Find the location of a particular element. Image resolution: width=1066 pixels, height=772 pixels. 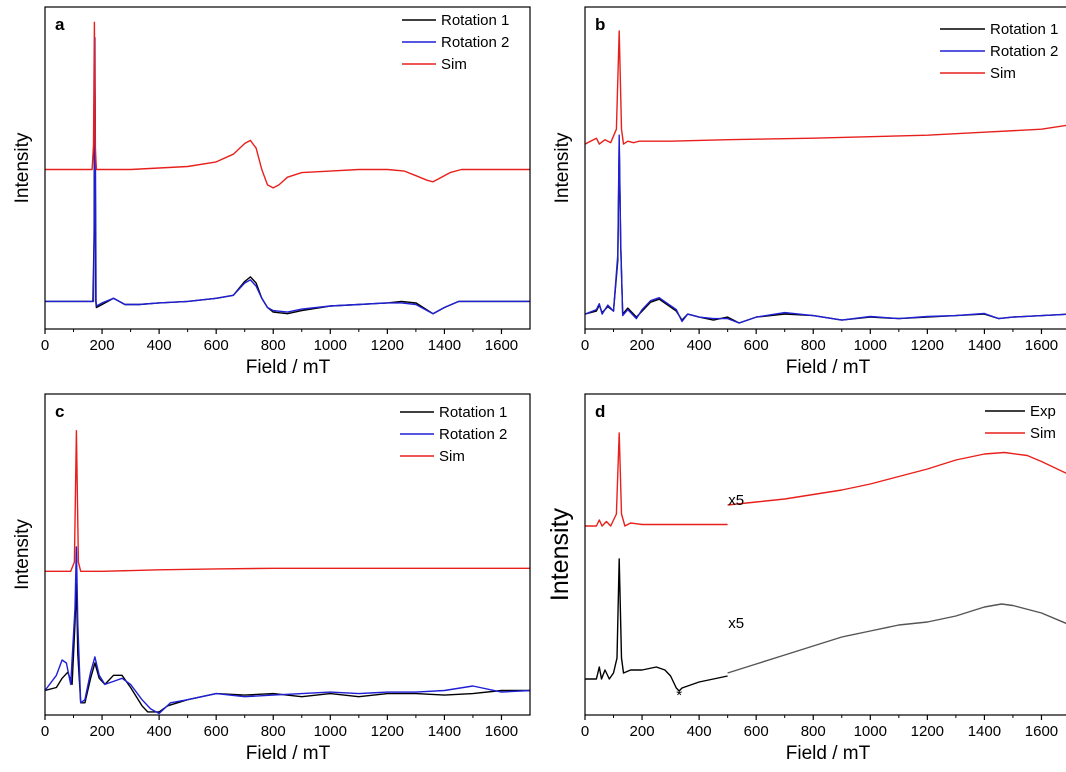

panel-label: c is located at coordinates (59, 411).